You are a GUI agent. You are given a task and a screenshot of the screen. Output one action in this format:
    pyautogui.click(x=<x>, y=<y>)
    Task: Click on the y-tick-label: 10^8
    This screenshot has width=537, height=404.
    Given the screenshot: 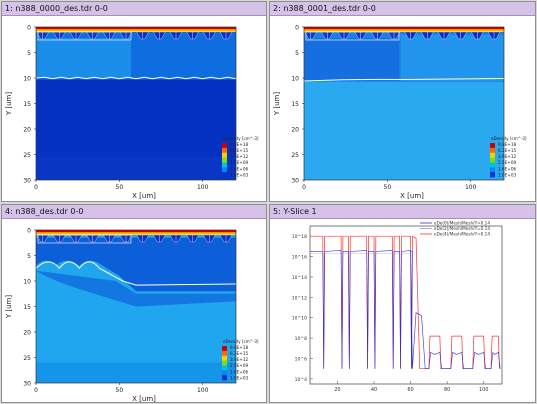 What is the action you would take?
    pyautogui.click(x=301, y=339)
    